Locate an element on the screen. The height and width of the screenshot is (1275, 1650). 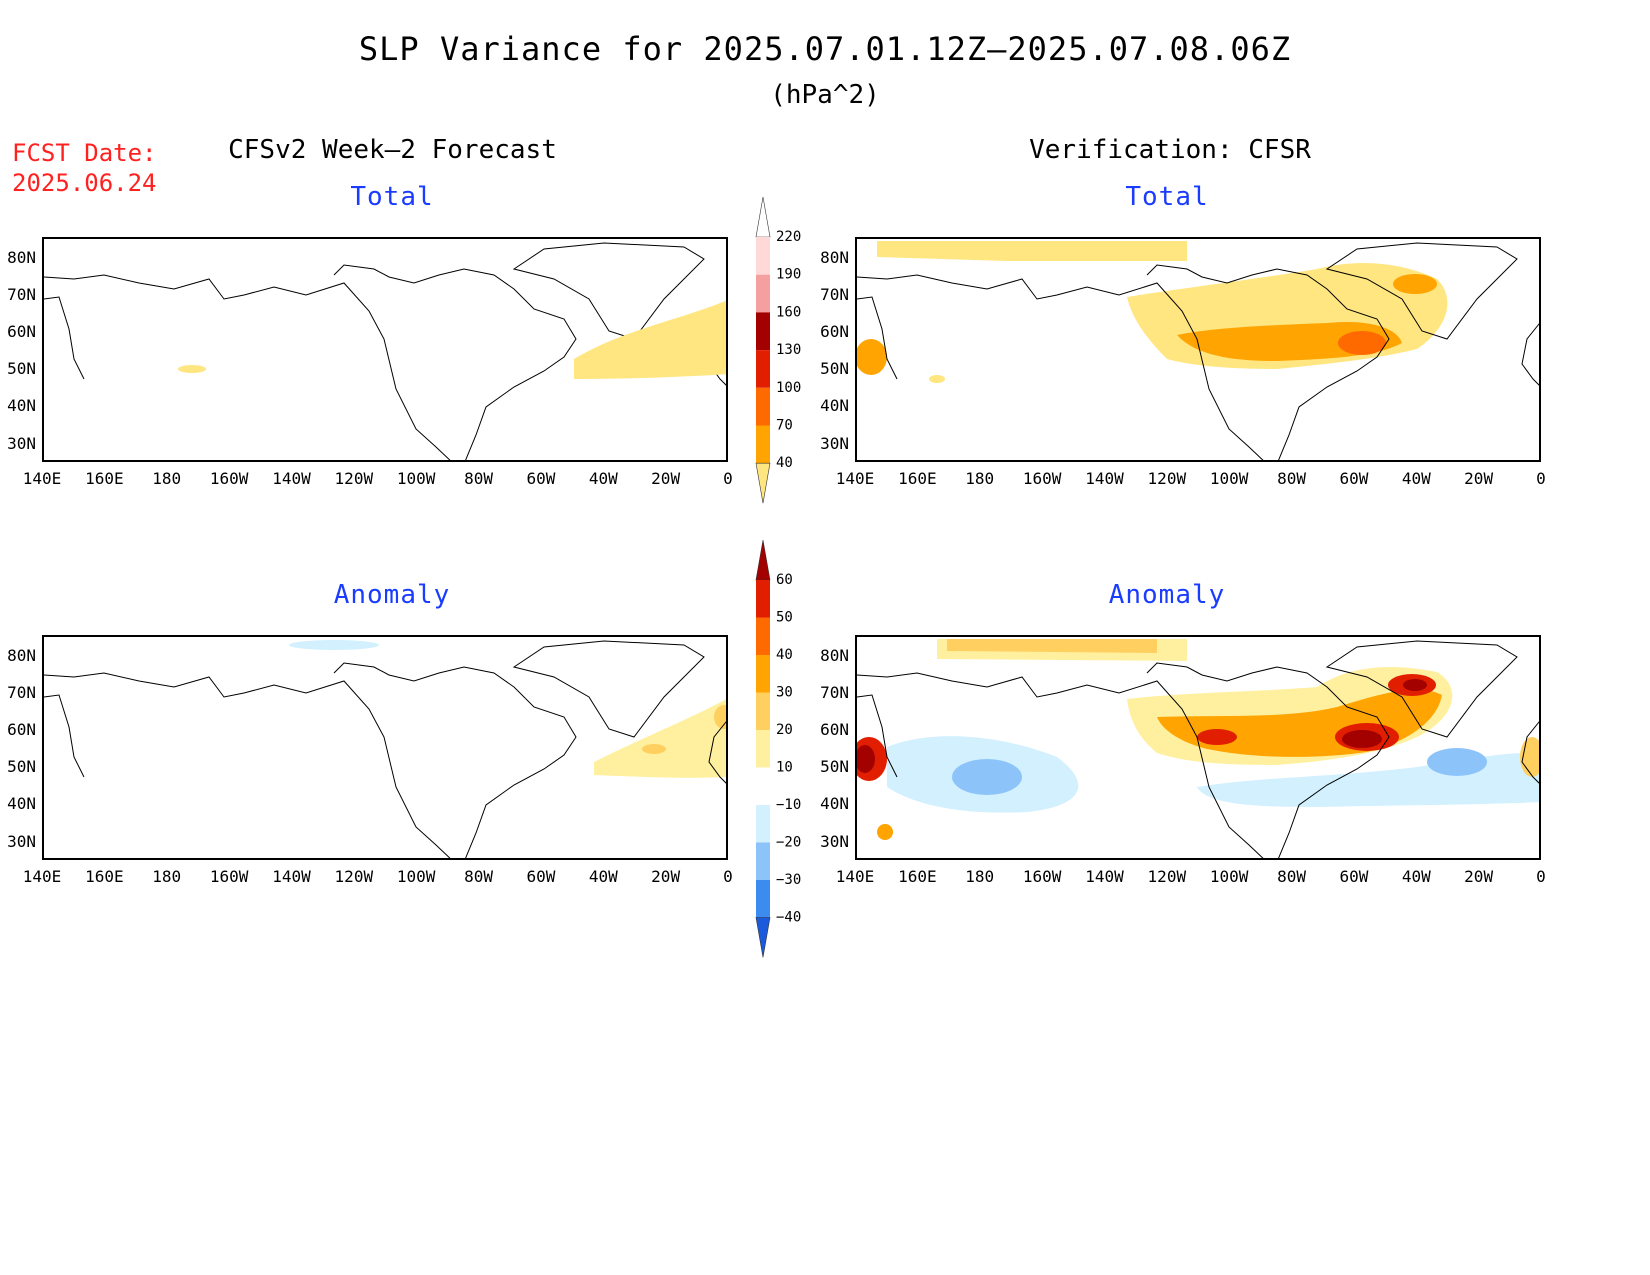
figure-units: (hPa^2) is located at coordinates (825, 95).